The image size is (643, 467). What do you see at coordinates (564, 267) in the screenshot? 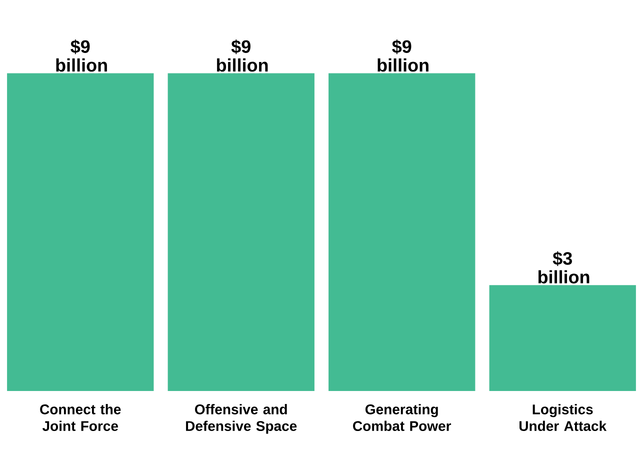
I see `data-label: $3 billion` at bounding box center [564, 267].